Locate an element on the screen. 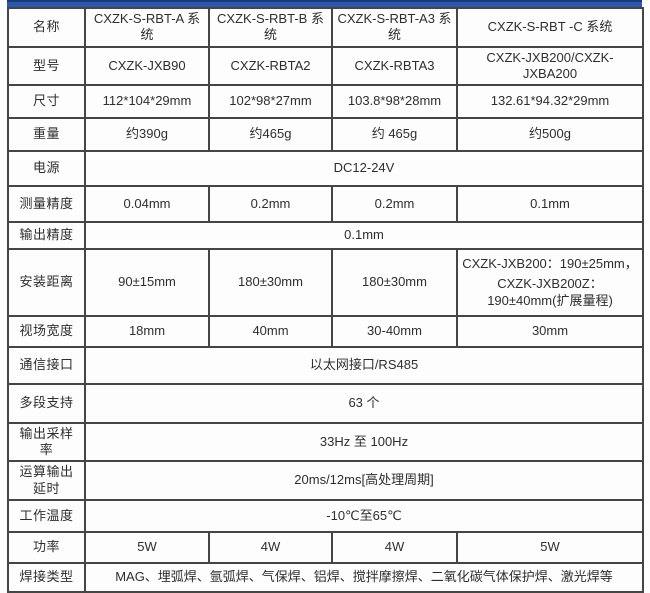  table-row-sample-rate: 输出采样率 33Hz 至 100Hz is located at coordinates (325, 442).